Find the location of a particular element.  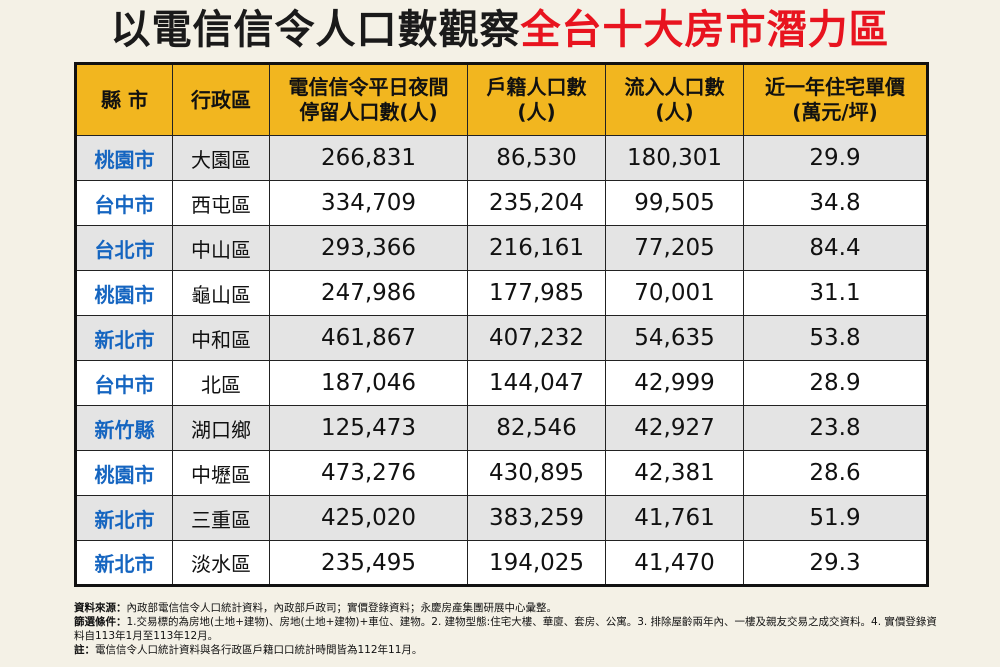

value-cell: 54,635 is located at coordinates (674, 338).